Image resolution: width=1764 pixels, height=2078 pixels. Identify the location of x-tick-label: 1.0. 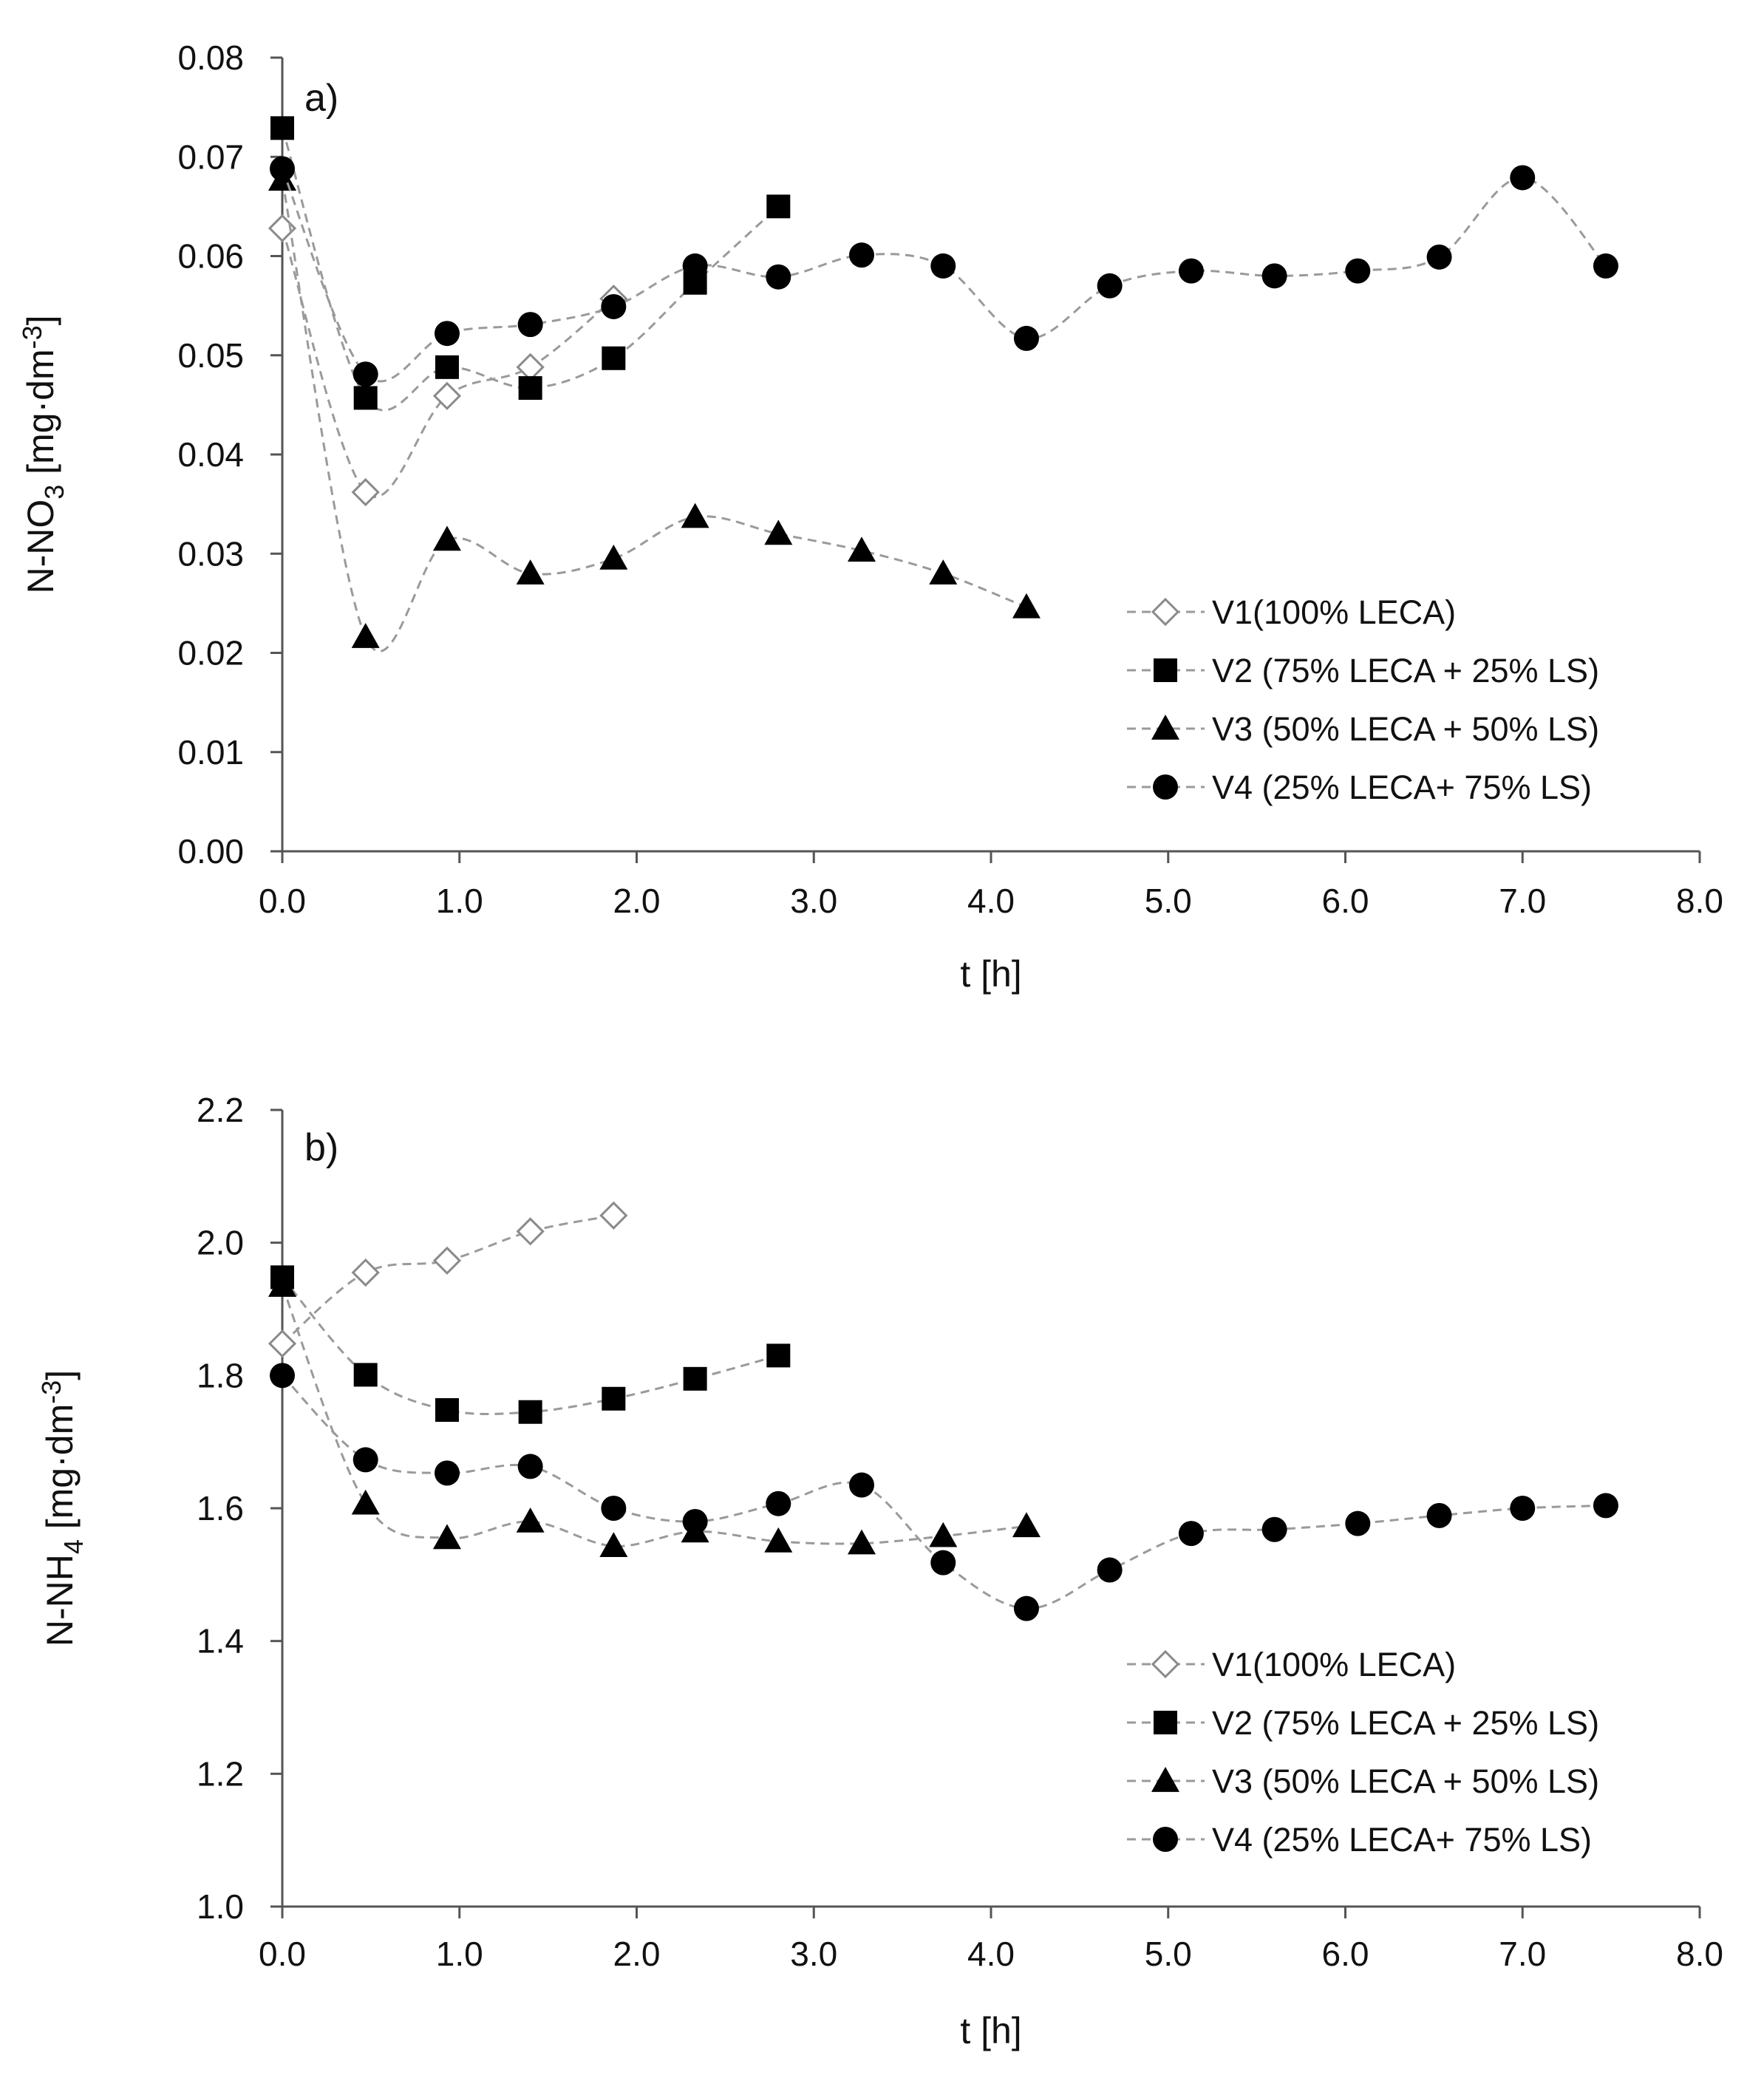
(460, 901).